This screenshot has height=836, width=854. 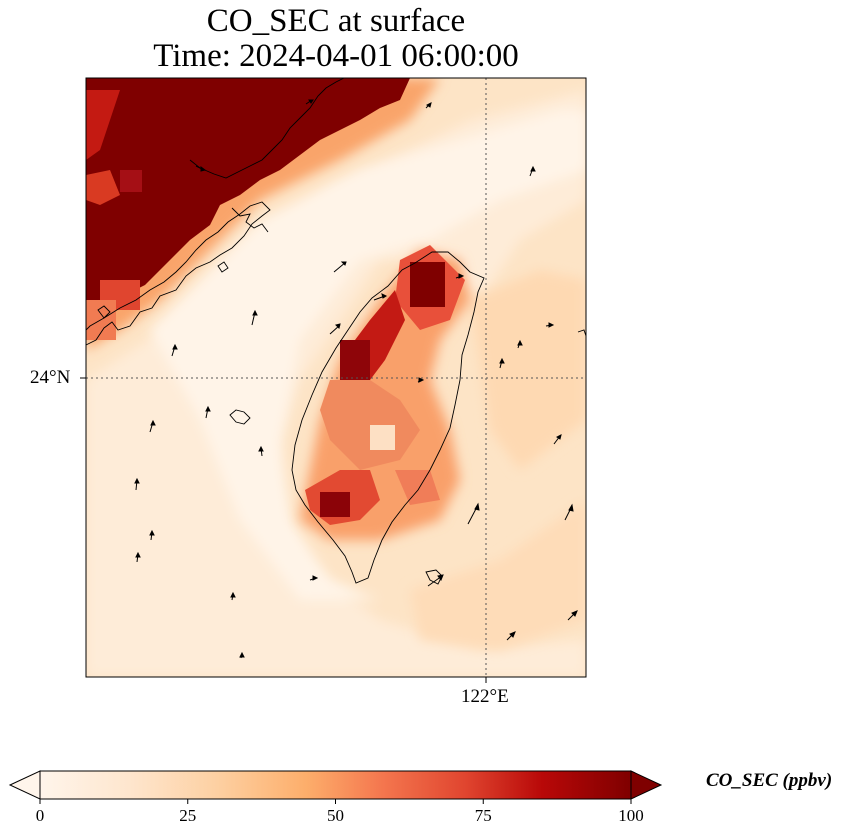 What do you see at coordinates (336, 56) in the screenshot?
I see `title-line-2: Time: 2024-04-01 06:00:00` at bounding box center [336, 56].